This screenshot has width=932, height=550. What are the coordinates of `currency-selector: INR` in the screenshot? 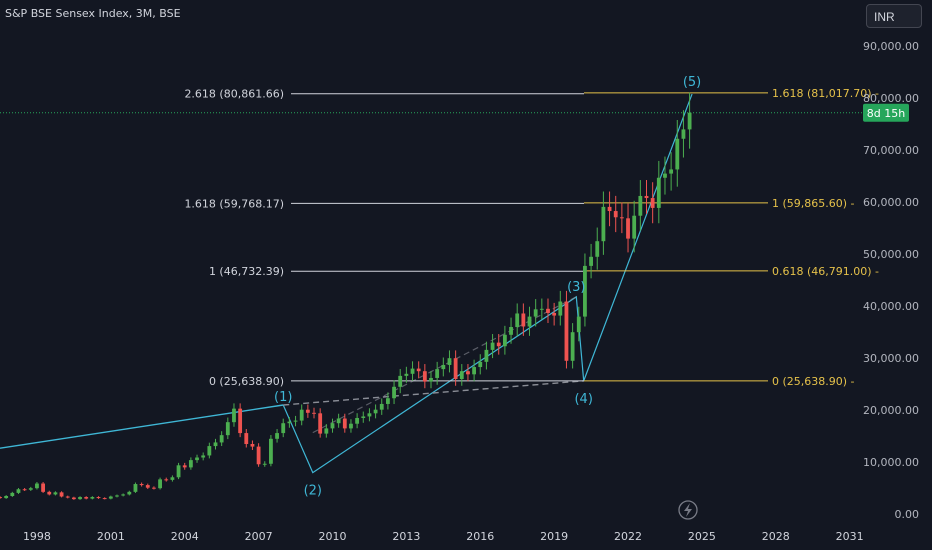 It's located at (894, 16).